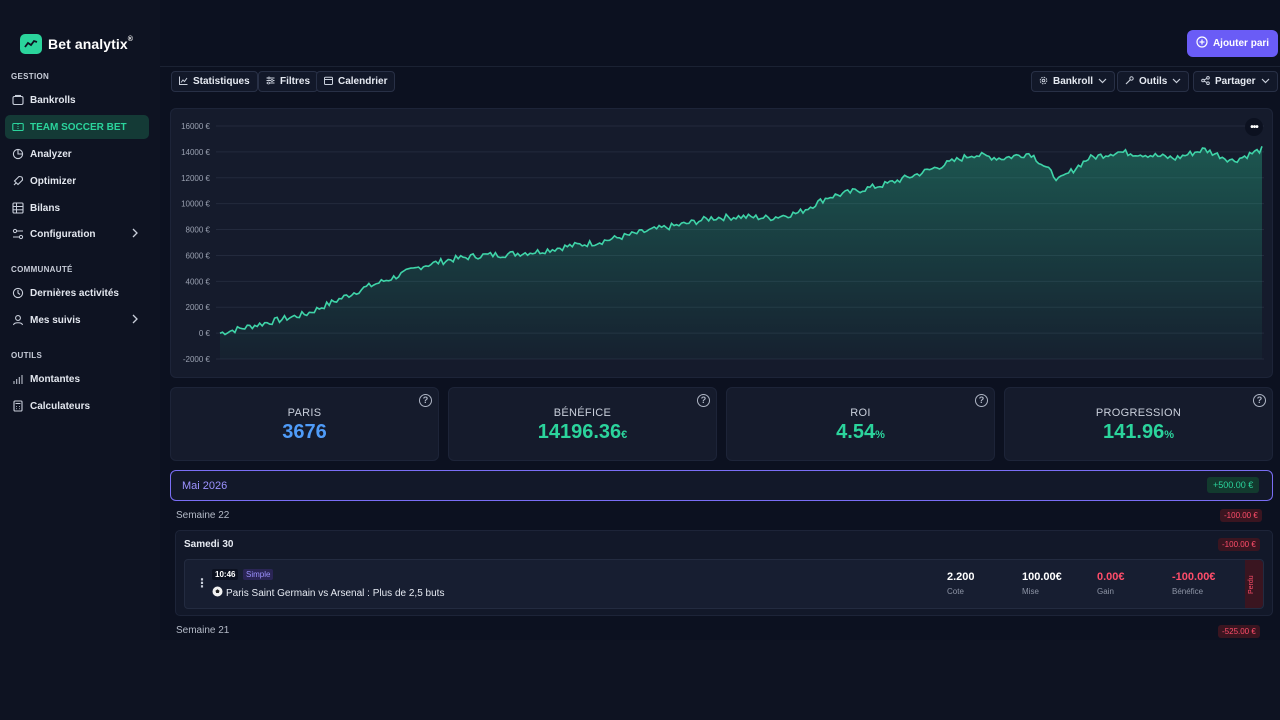 This screenshot has width=1280, height=720. I want to click on wrench-icon, so click(1129, 81).